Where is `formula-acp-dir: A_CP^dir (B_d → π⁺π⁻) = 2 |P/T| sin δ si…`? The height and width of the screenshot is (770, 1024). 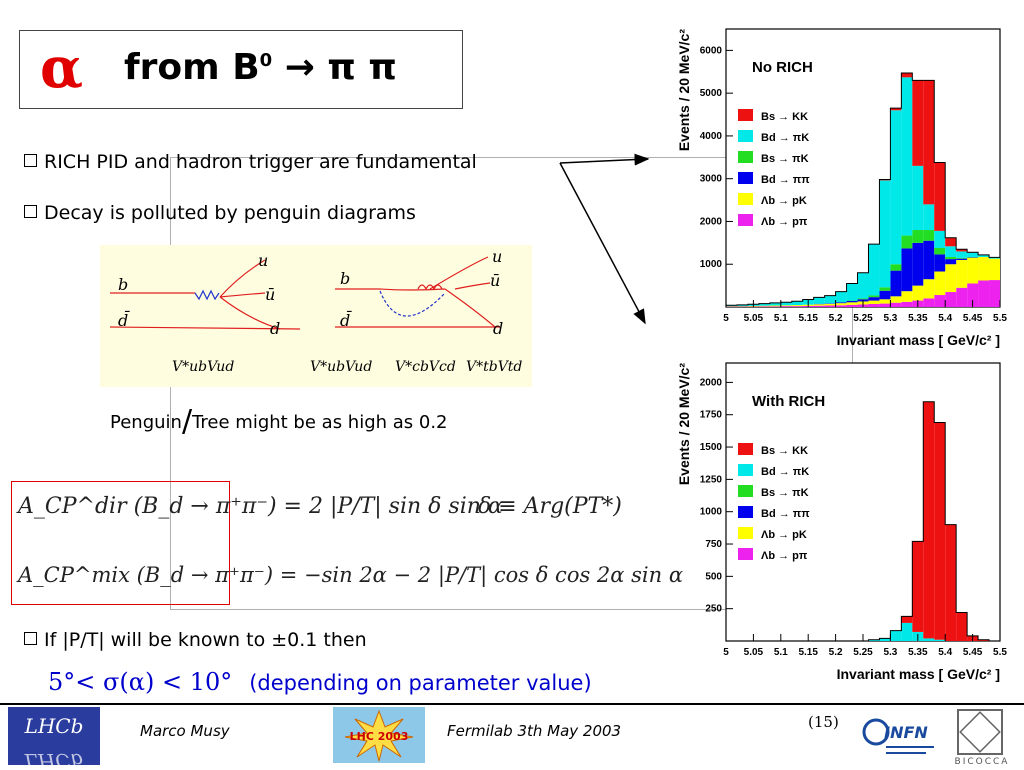 formula-acp-dir: A_CP^dir (B_d → π⁺π⁻) = 2 |P/T| sin δ si… is located at coordinates (260, 506).